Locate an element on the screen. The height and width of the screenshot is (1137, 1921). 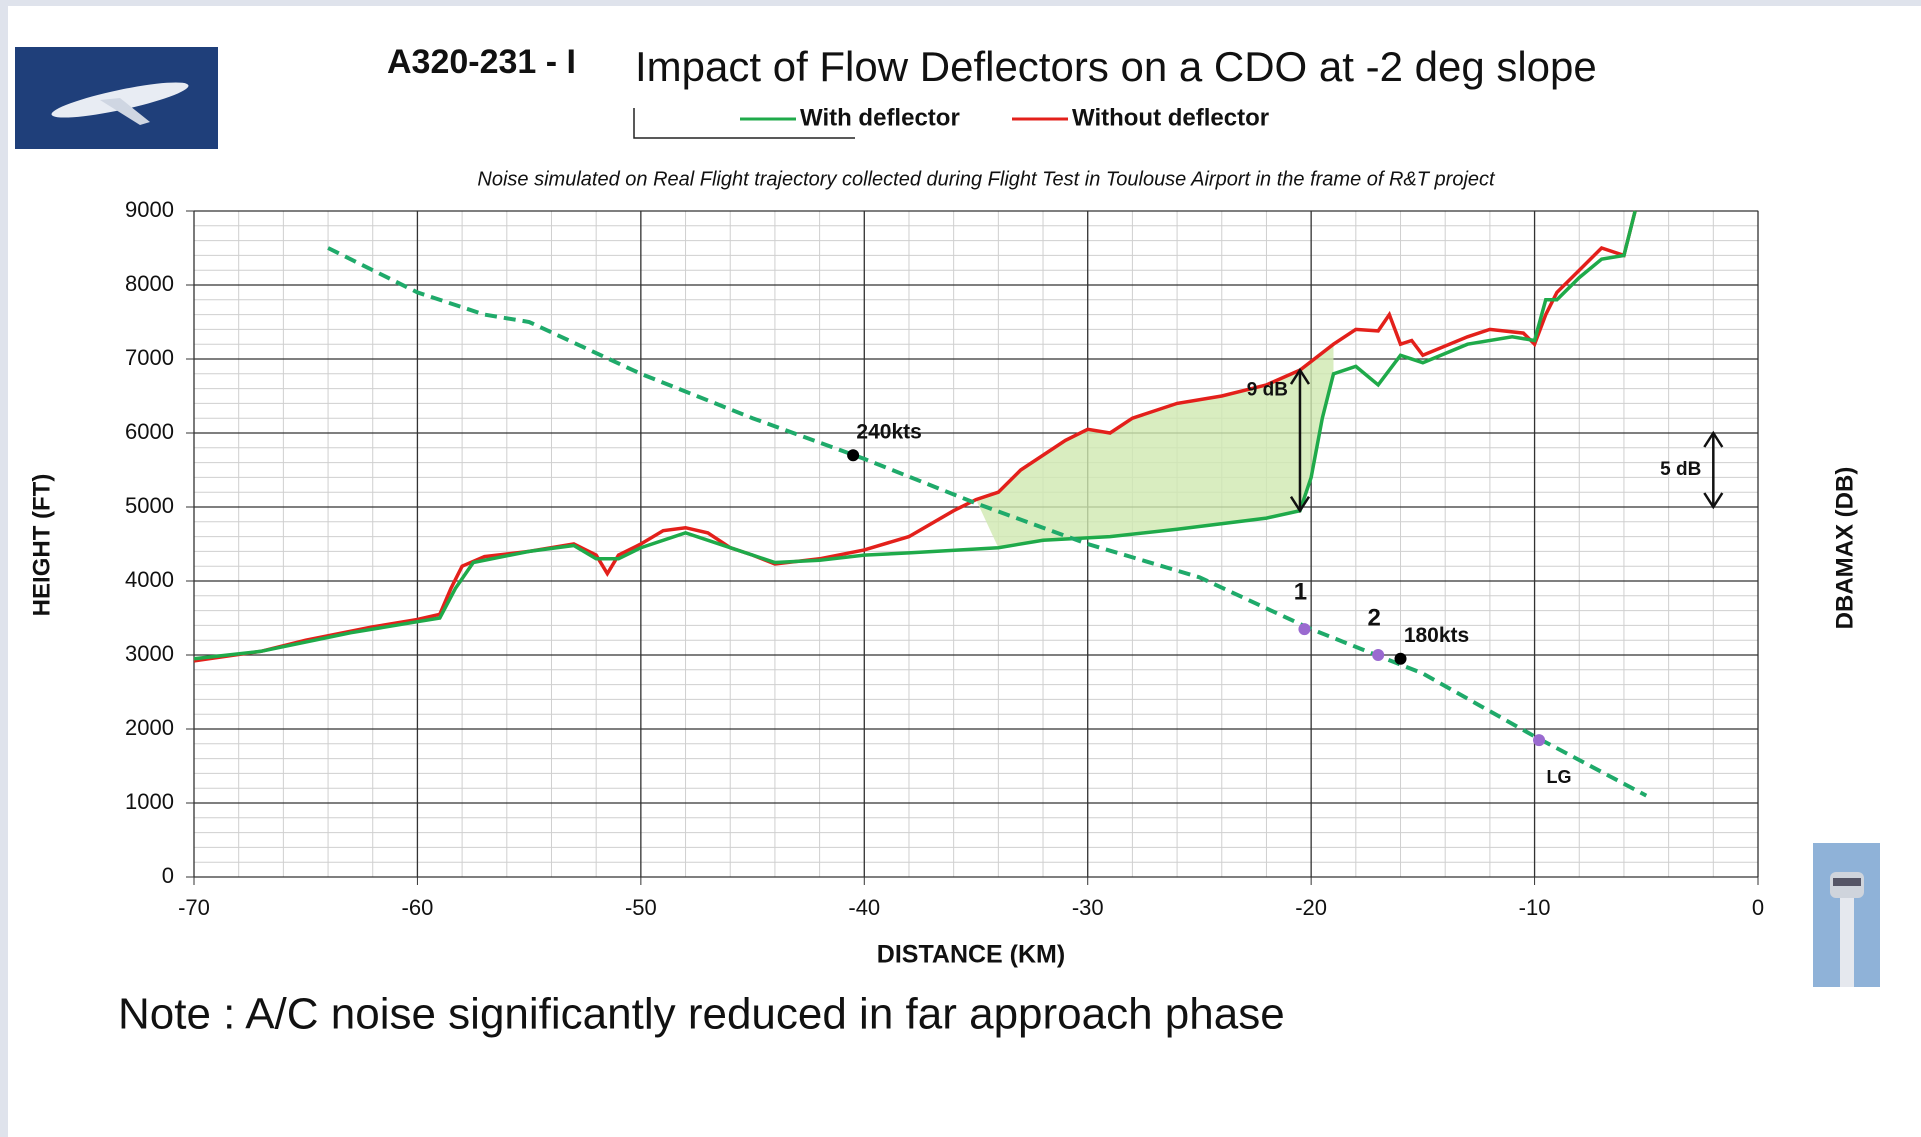
legend-label: Without deflector is located at coordinates (1170, 117).